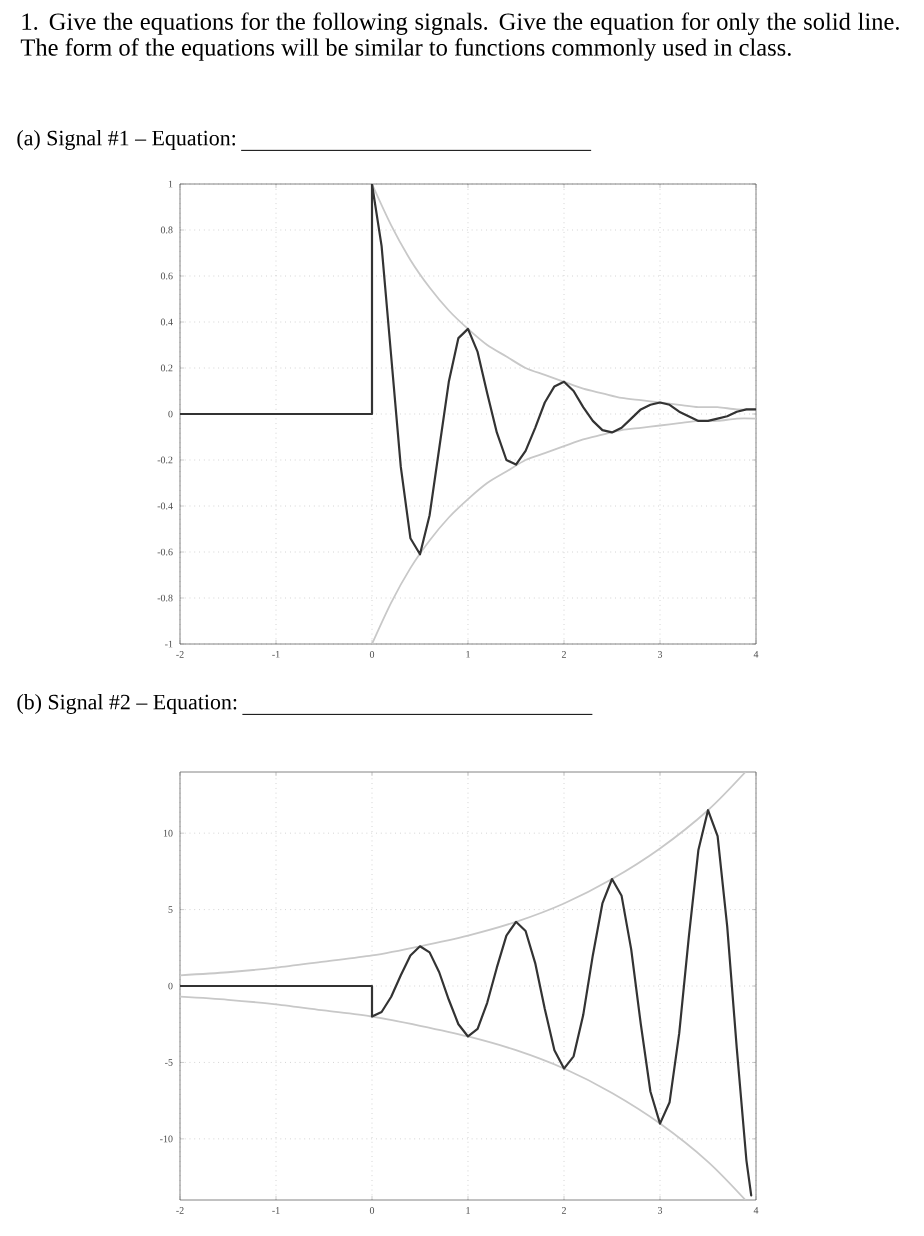 The width and height of the screenshot is (924, 1236). What do you see at coordinates (127, 704) in the screenshot?
I see `chart-title: (b) Signal #2 – Equation:` at bounding box center [127, 704].